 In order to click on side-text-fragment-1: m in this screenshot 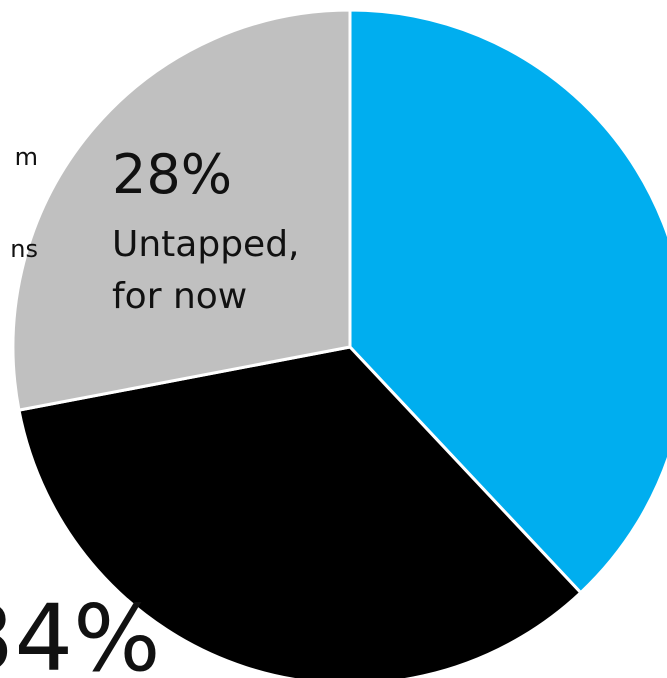, I will do `click(26, 157)`.